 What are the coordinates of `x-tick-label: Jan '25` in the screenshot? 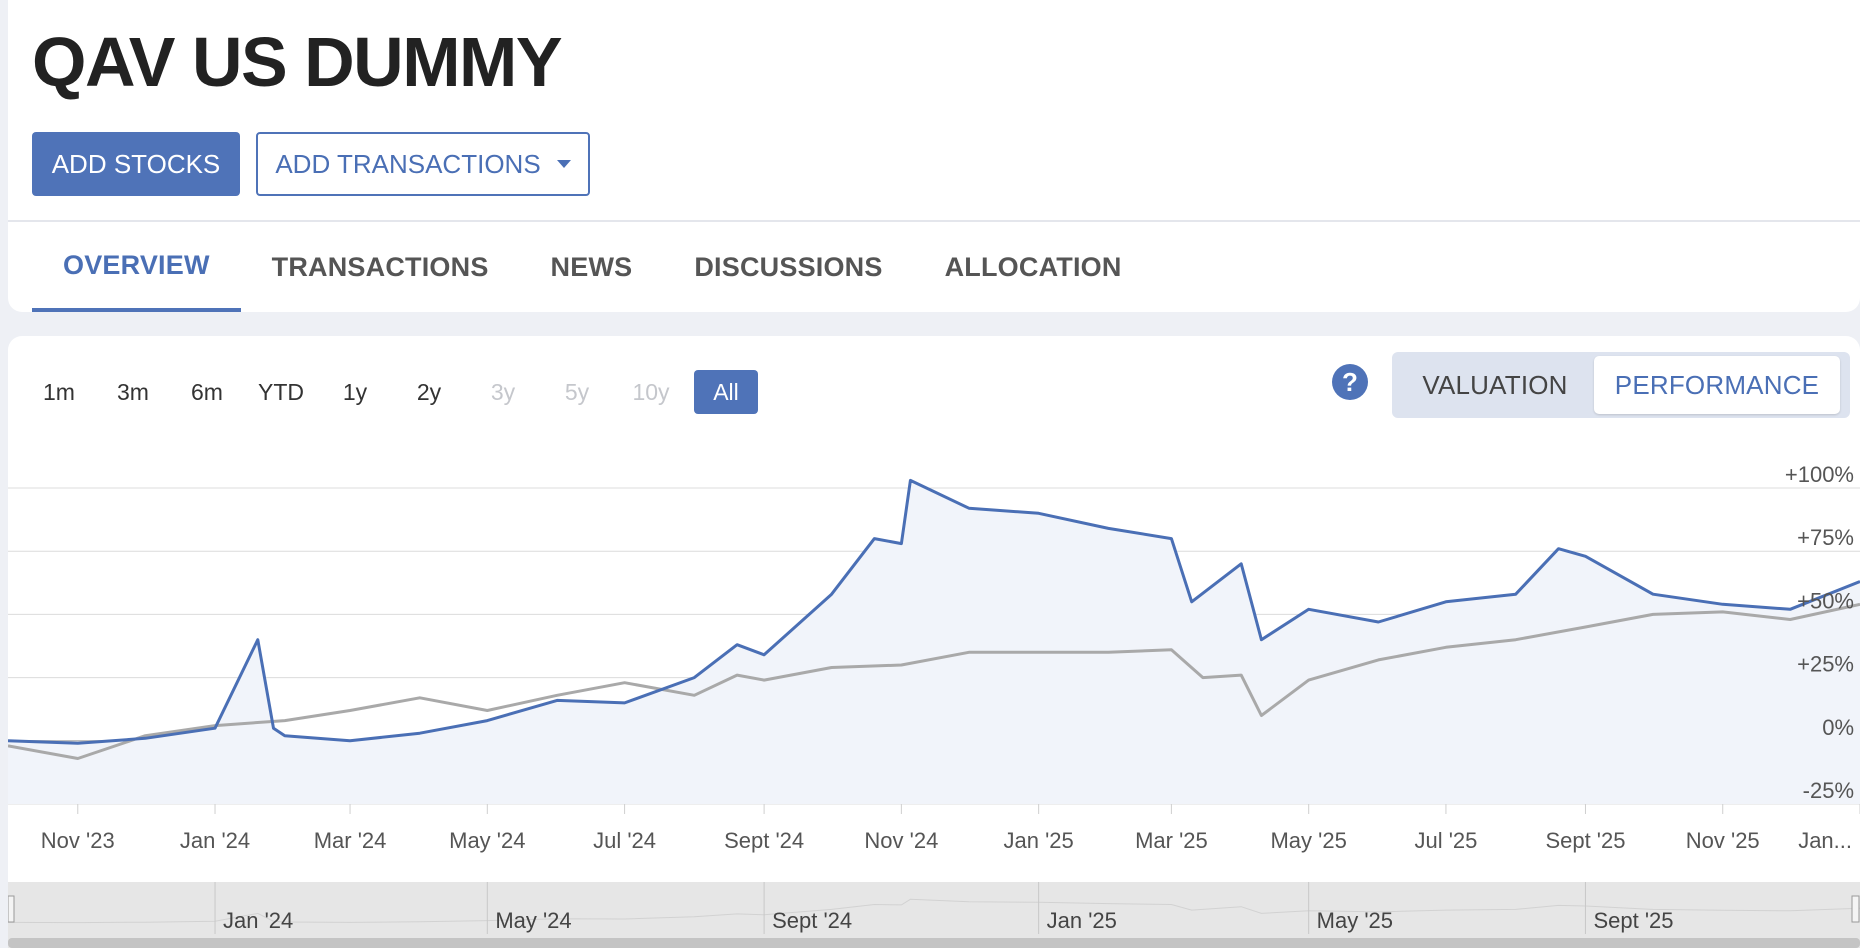 It's located at (1039, 840).